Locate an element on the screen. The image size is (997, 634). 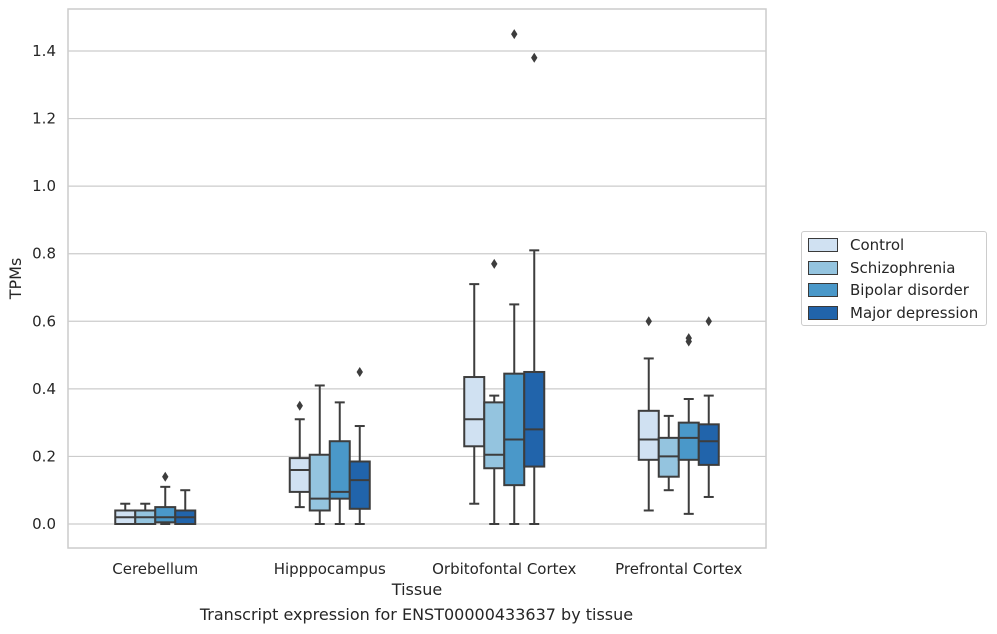
box-prefrontal-cortex-major-depression is located at coordinates (708, 407).